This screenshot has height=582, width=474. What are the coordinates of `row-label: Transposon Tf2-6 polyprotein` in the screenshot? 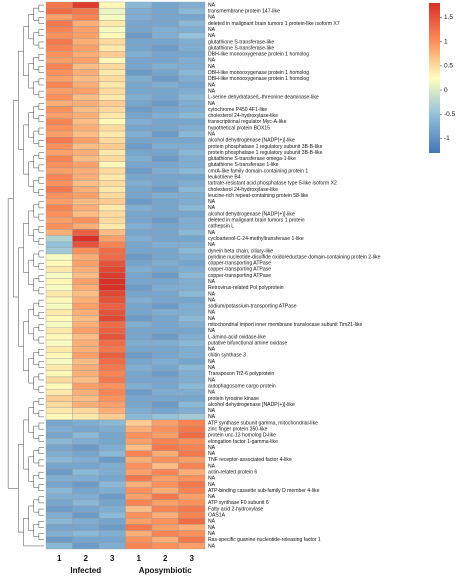 It's located at (241, 374).